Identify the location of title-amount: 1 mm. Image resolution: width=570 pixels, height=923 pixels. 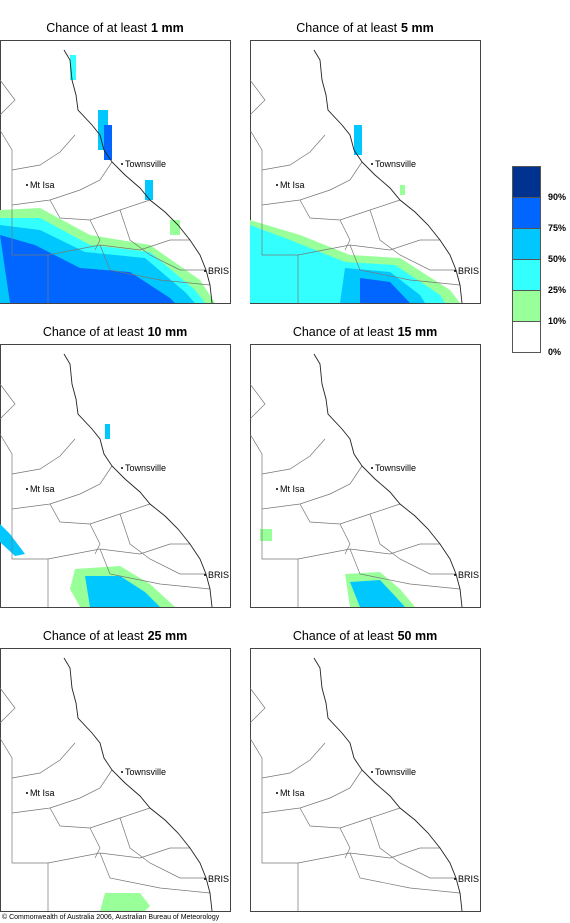
(167, 28).